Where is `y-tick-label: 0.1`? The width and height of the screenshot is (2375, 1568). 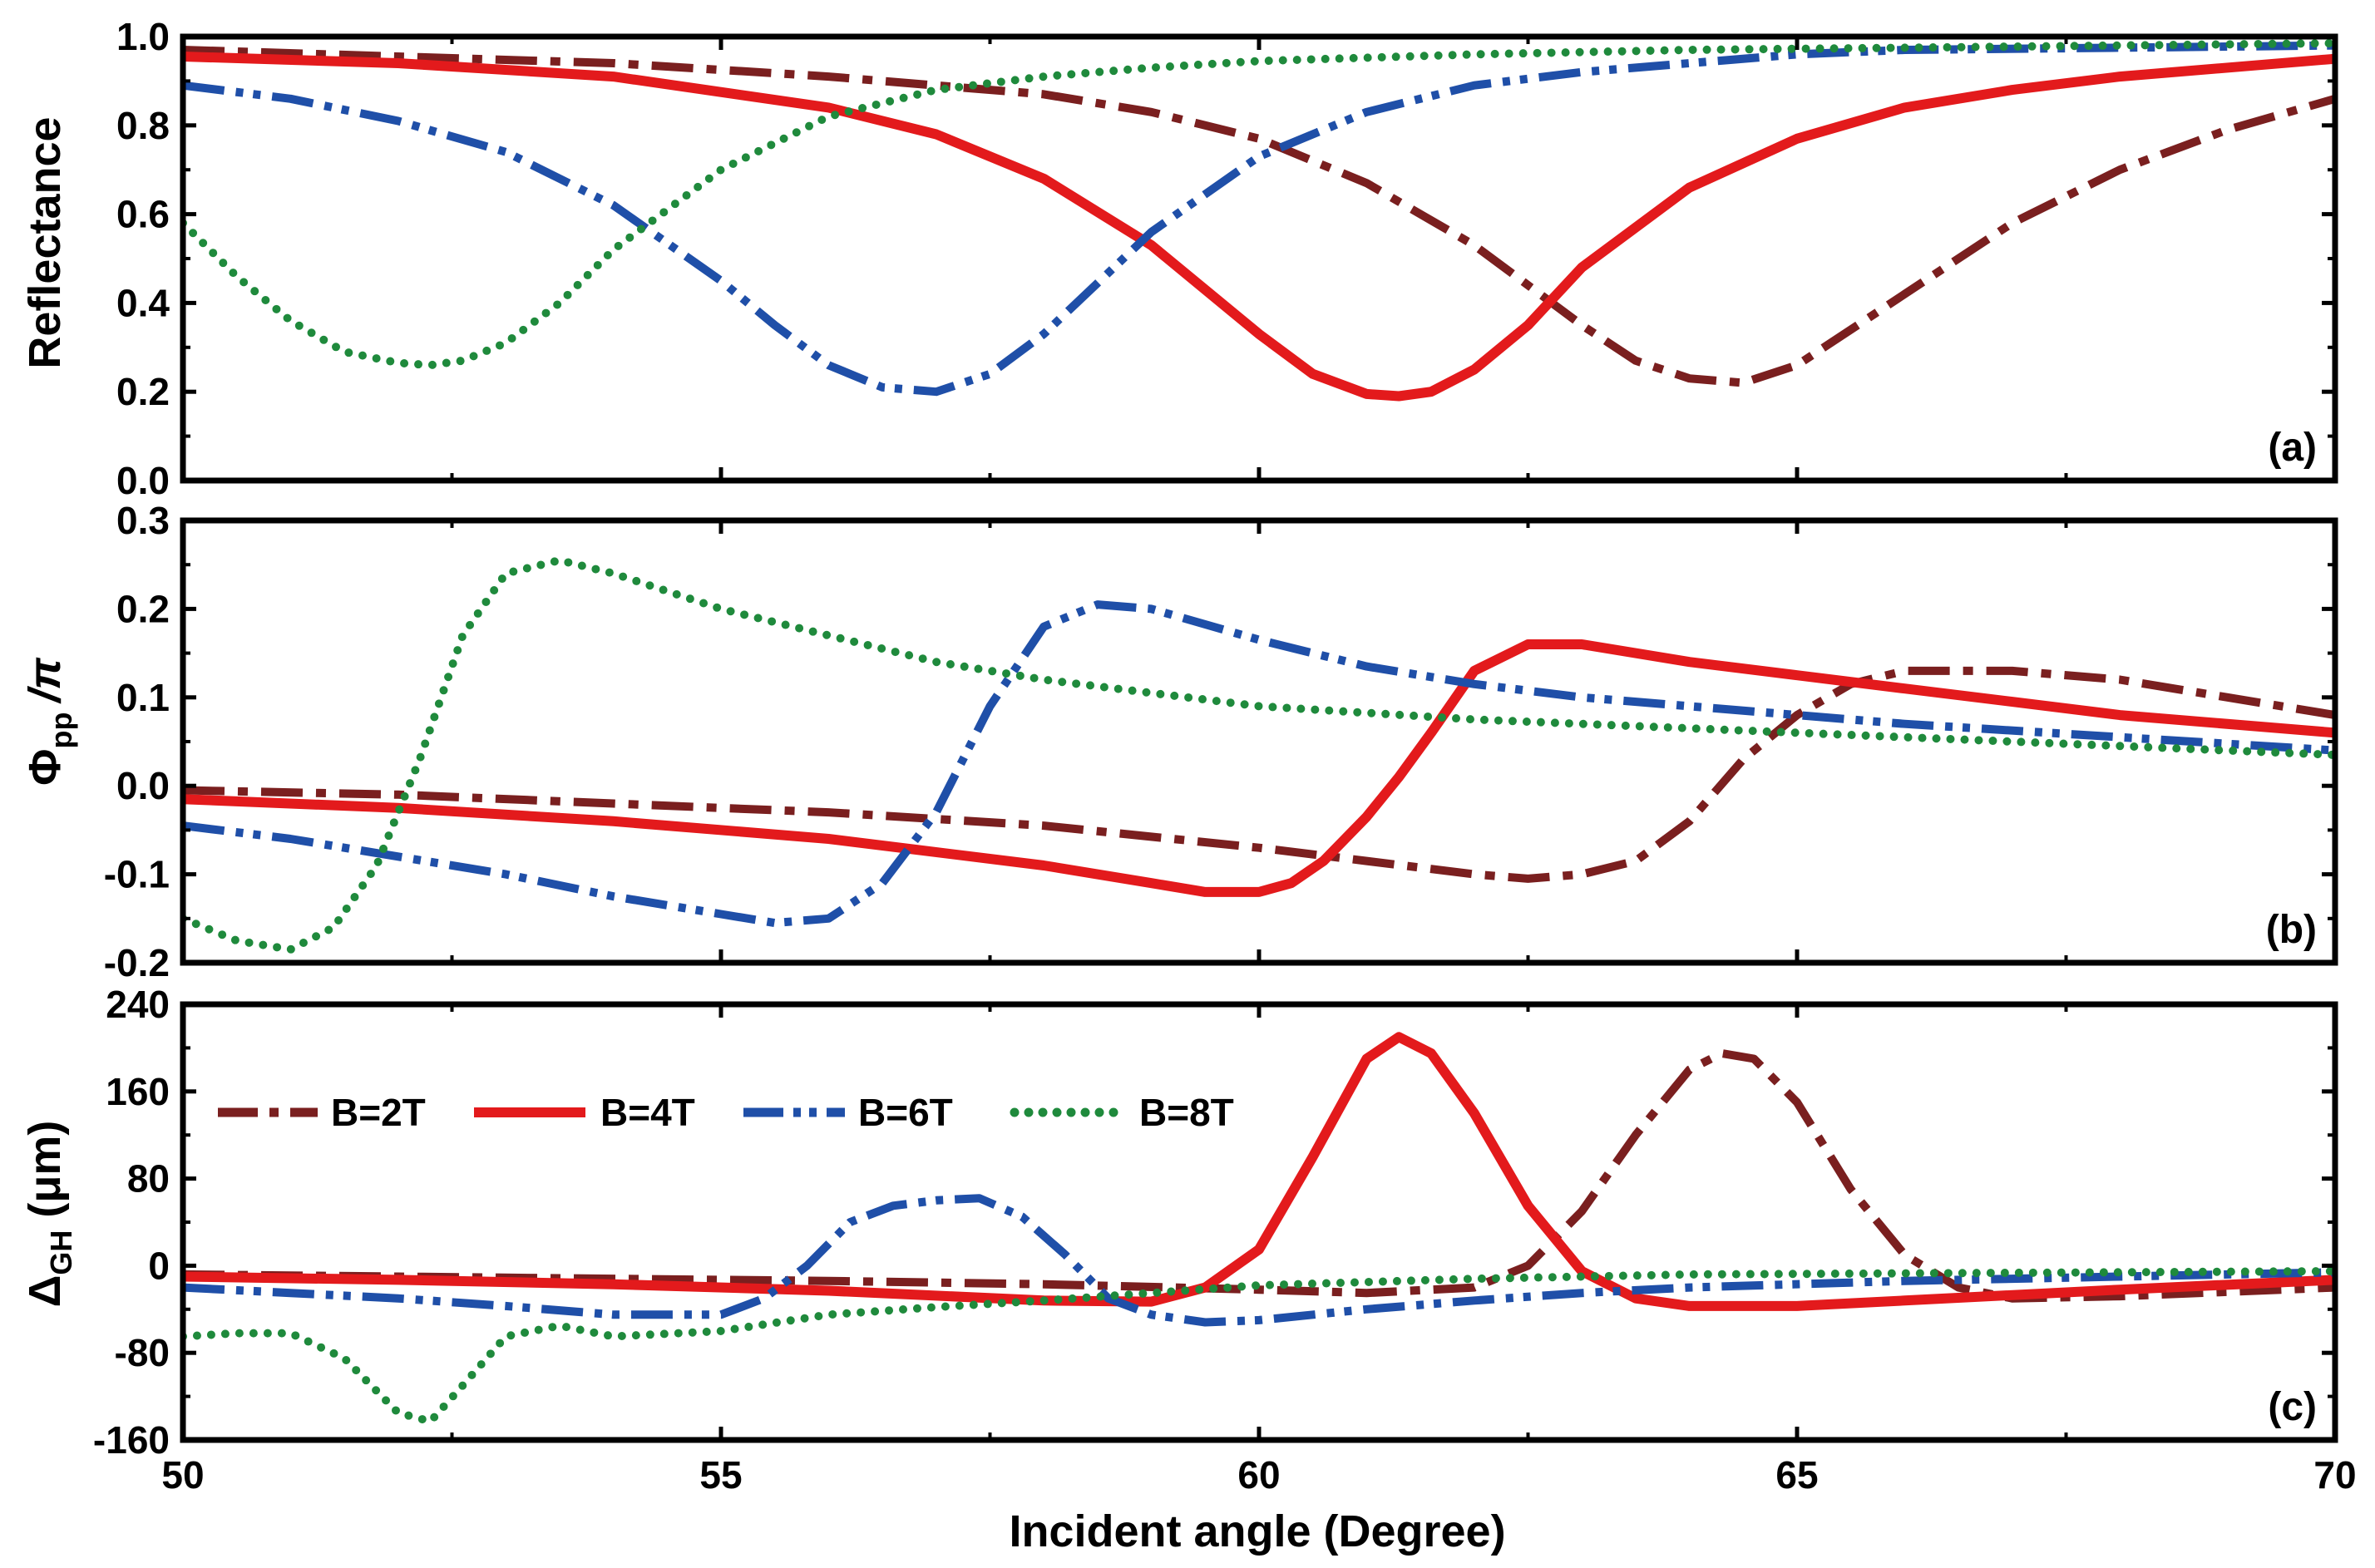
y-tick-label: 0.1 is located at coordinates (143, 697).